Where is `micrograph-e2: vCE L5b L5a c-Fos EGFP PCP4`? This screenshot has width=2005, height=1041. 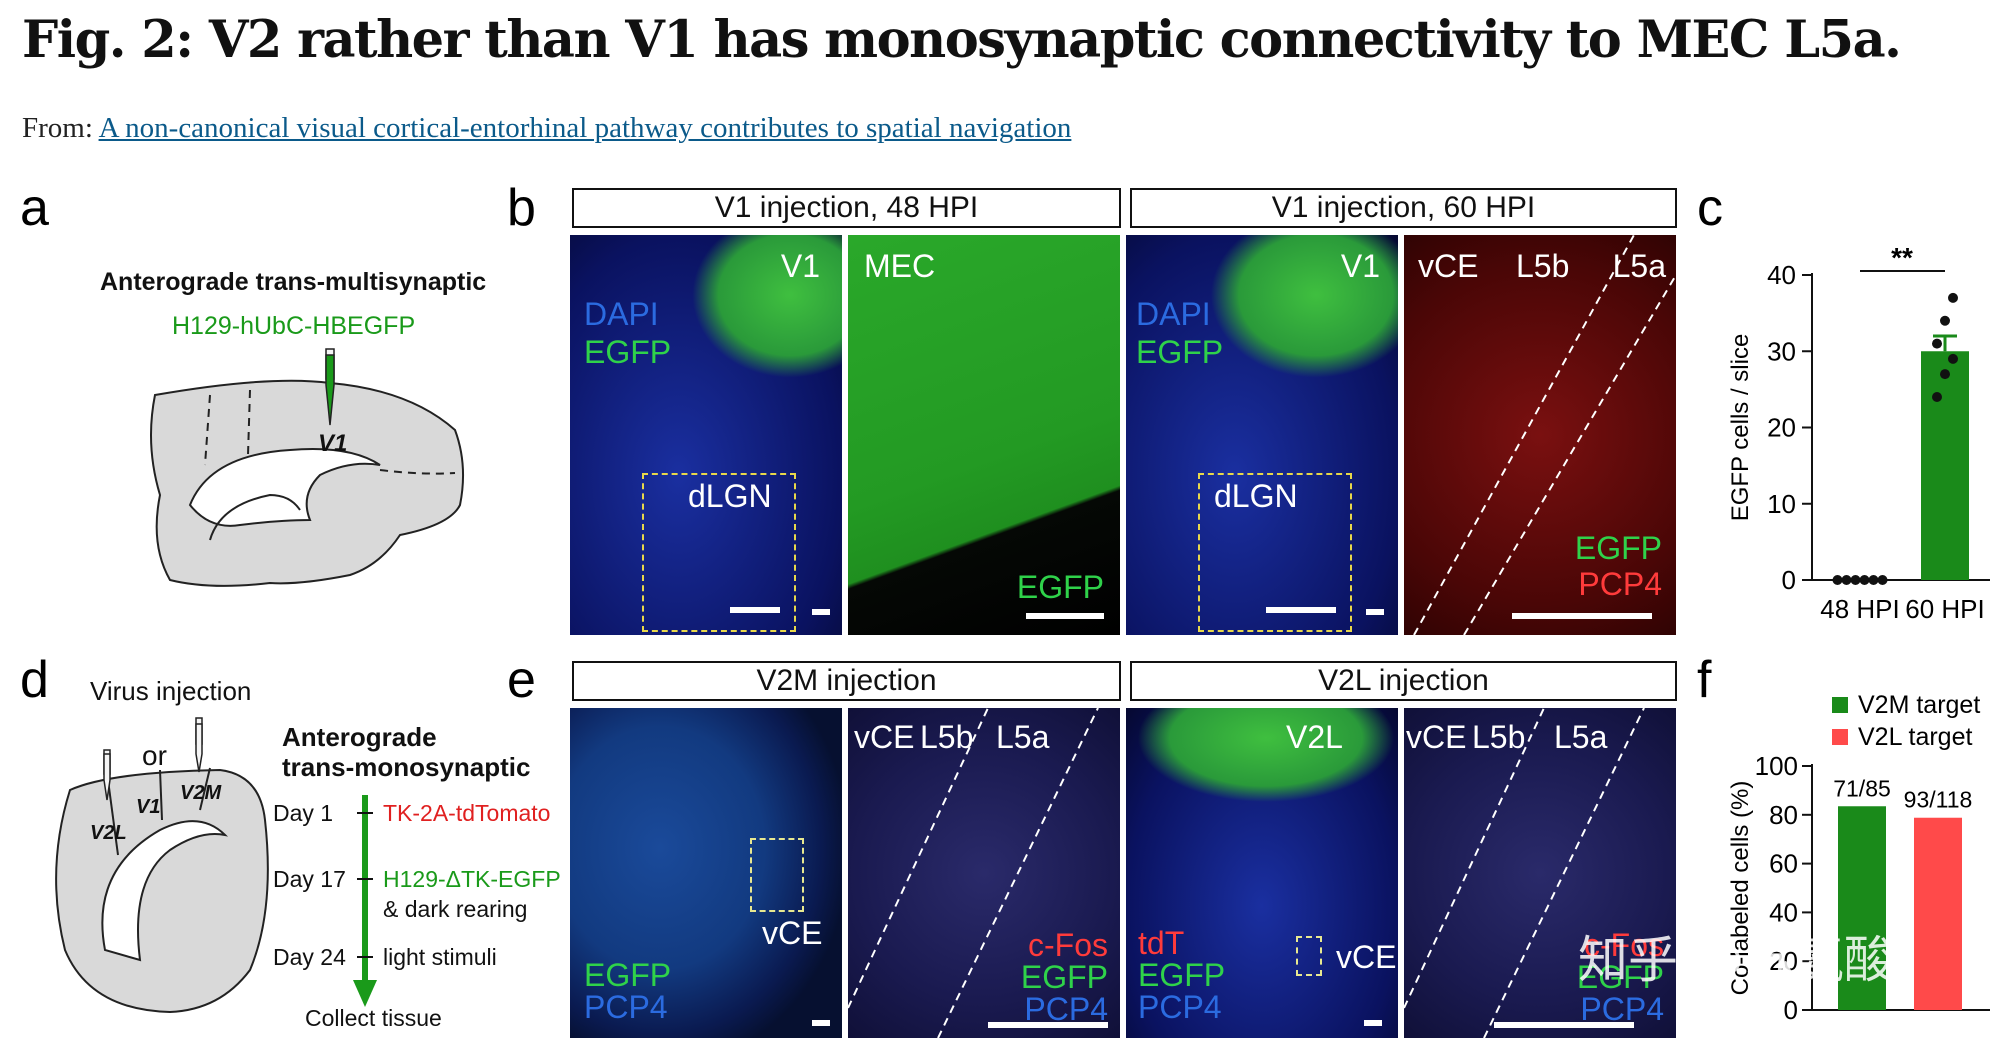 micrograph-e2: vCE L5b L5a c-Fos EGFP PCP4 is located at coordinates (984, 873).